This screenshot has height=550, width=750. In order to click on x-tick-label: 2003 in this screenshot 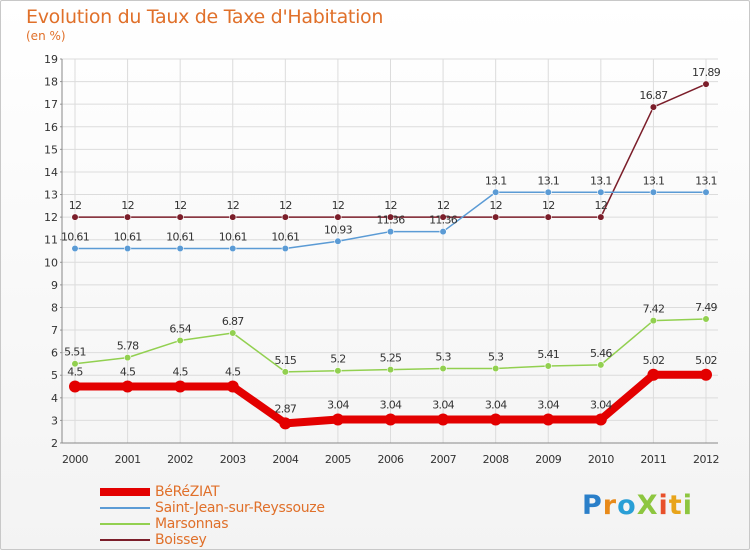, I will do `click(233, 459)`.